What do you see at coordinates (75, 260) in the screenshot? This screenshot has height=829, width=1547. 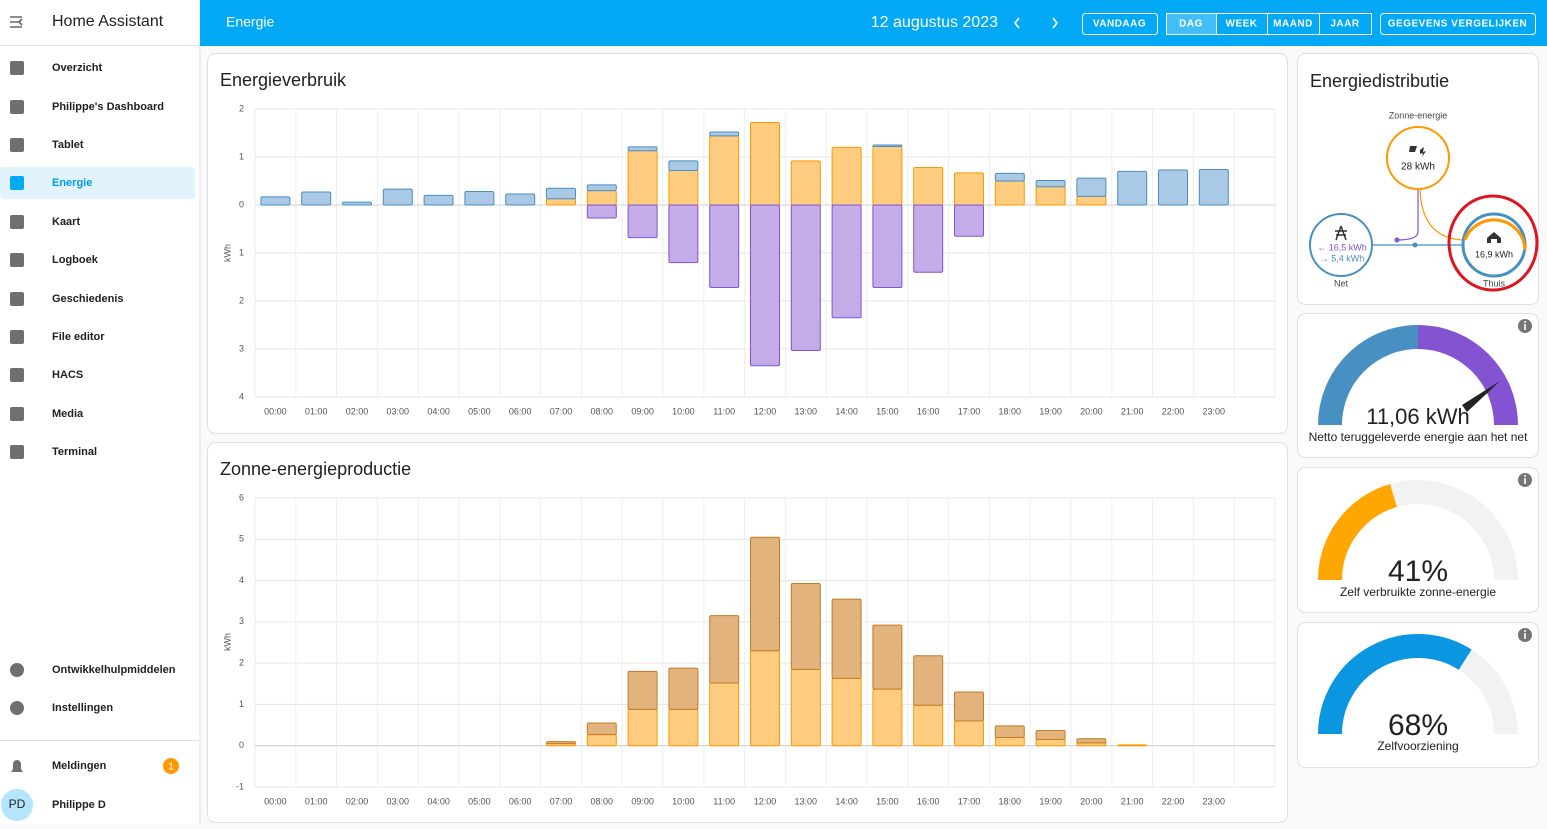 I see `nav-item: Logboek` at bounding box center [75, 260].